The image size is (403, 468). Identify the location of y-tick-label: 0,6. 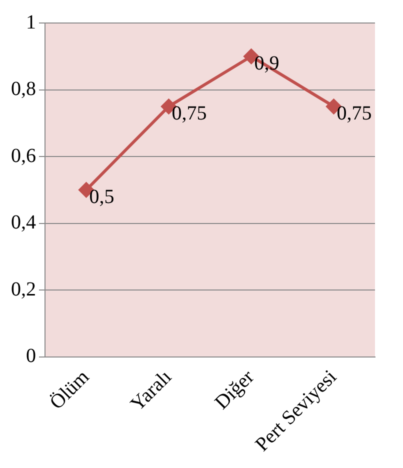
(23, 155).